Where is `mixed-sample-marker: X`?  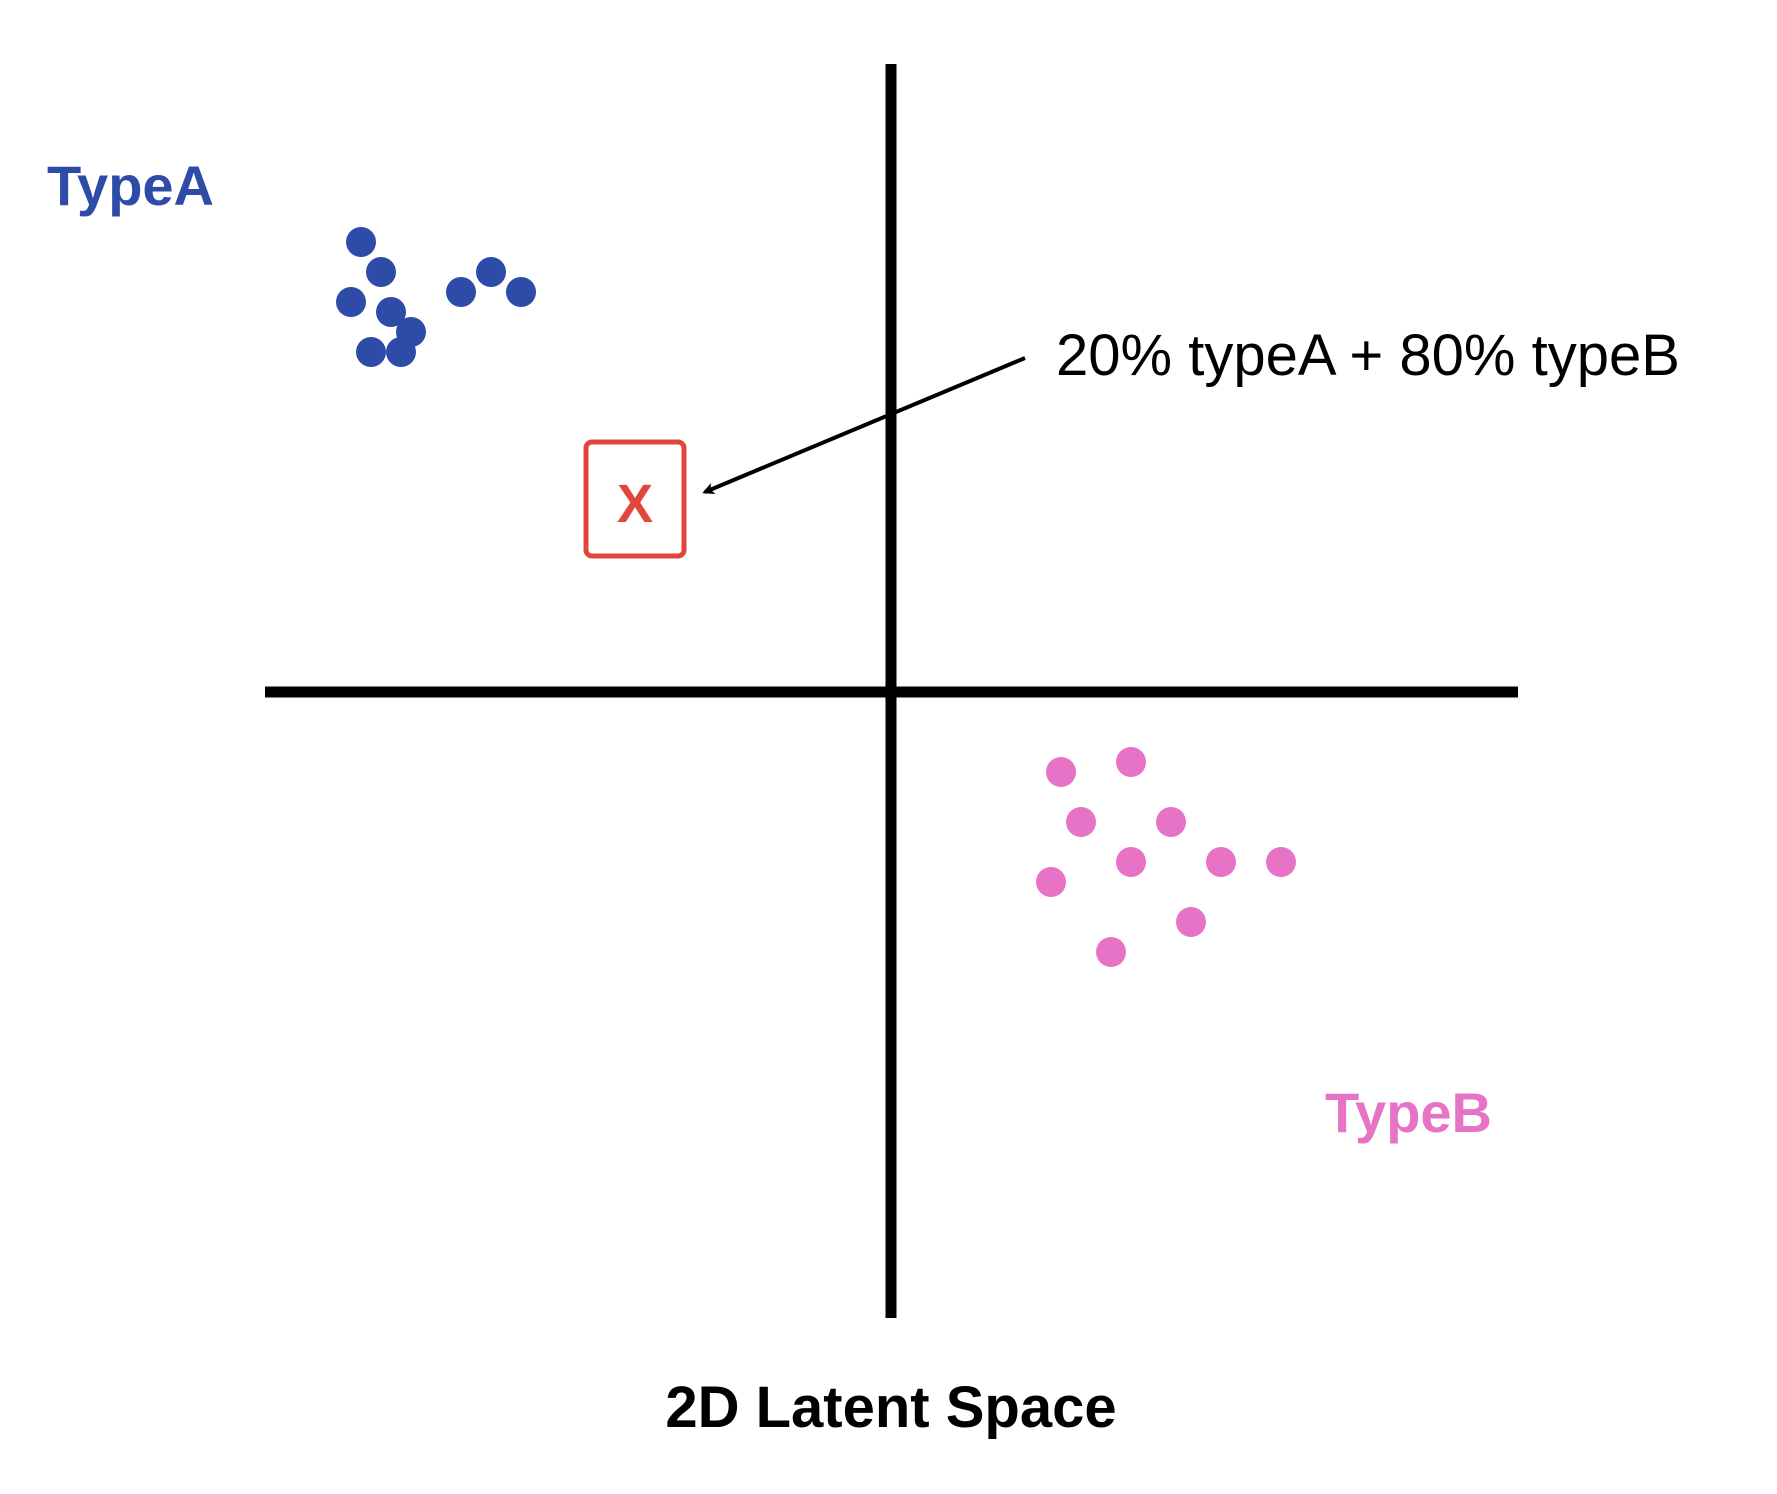 mixed-sample-marker: X is located at coordinates (635, 499).